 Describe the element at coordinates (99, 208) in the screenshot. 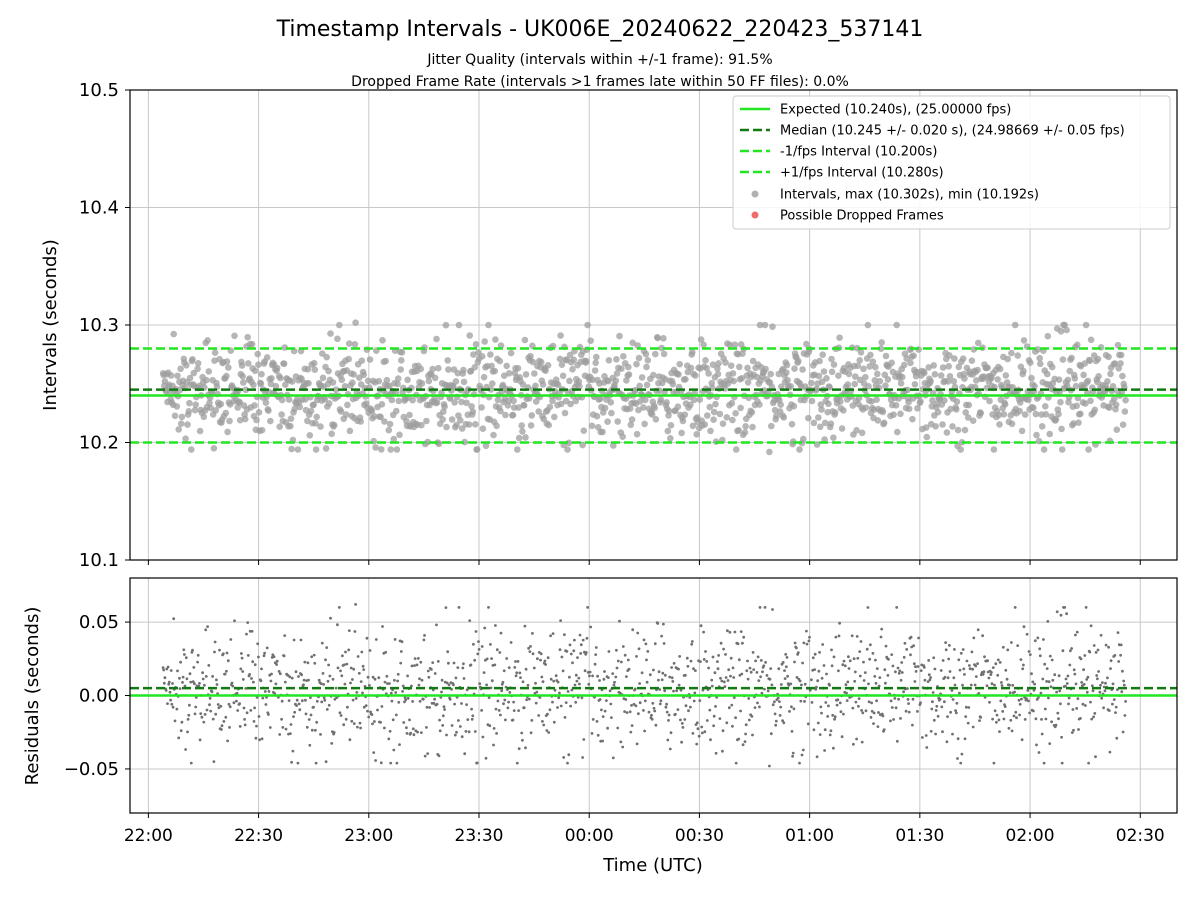

I see `intervals-y-tick-label: 10.4` at that location.